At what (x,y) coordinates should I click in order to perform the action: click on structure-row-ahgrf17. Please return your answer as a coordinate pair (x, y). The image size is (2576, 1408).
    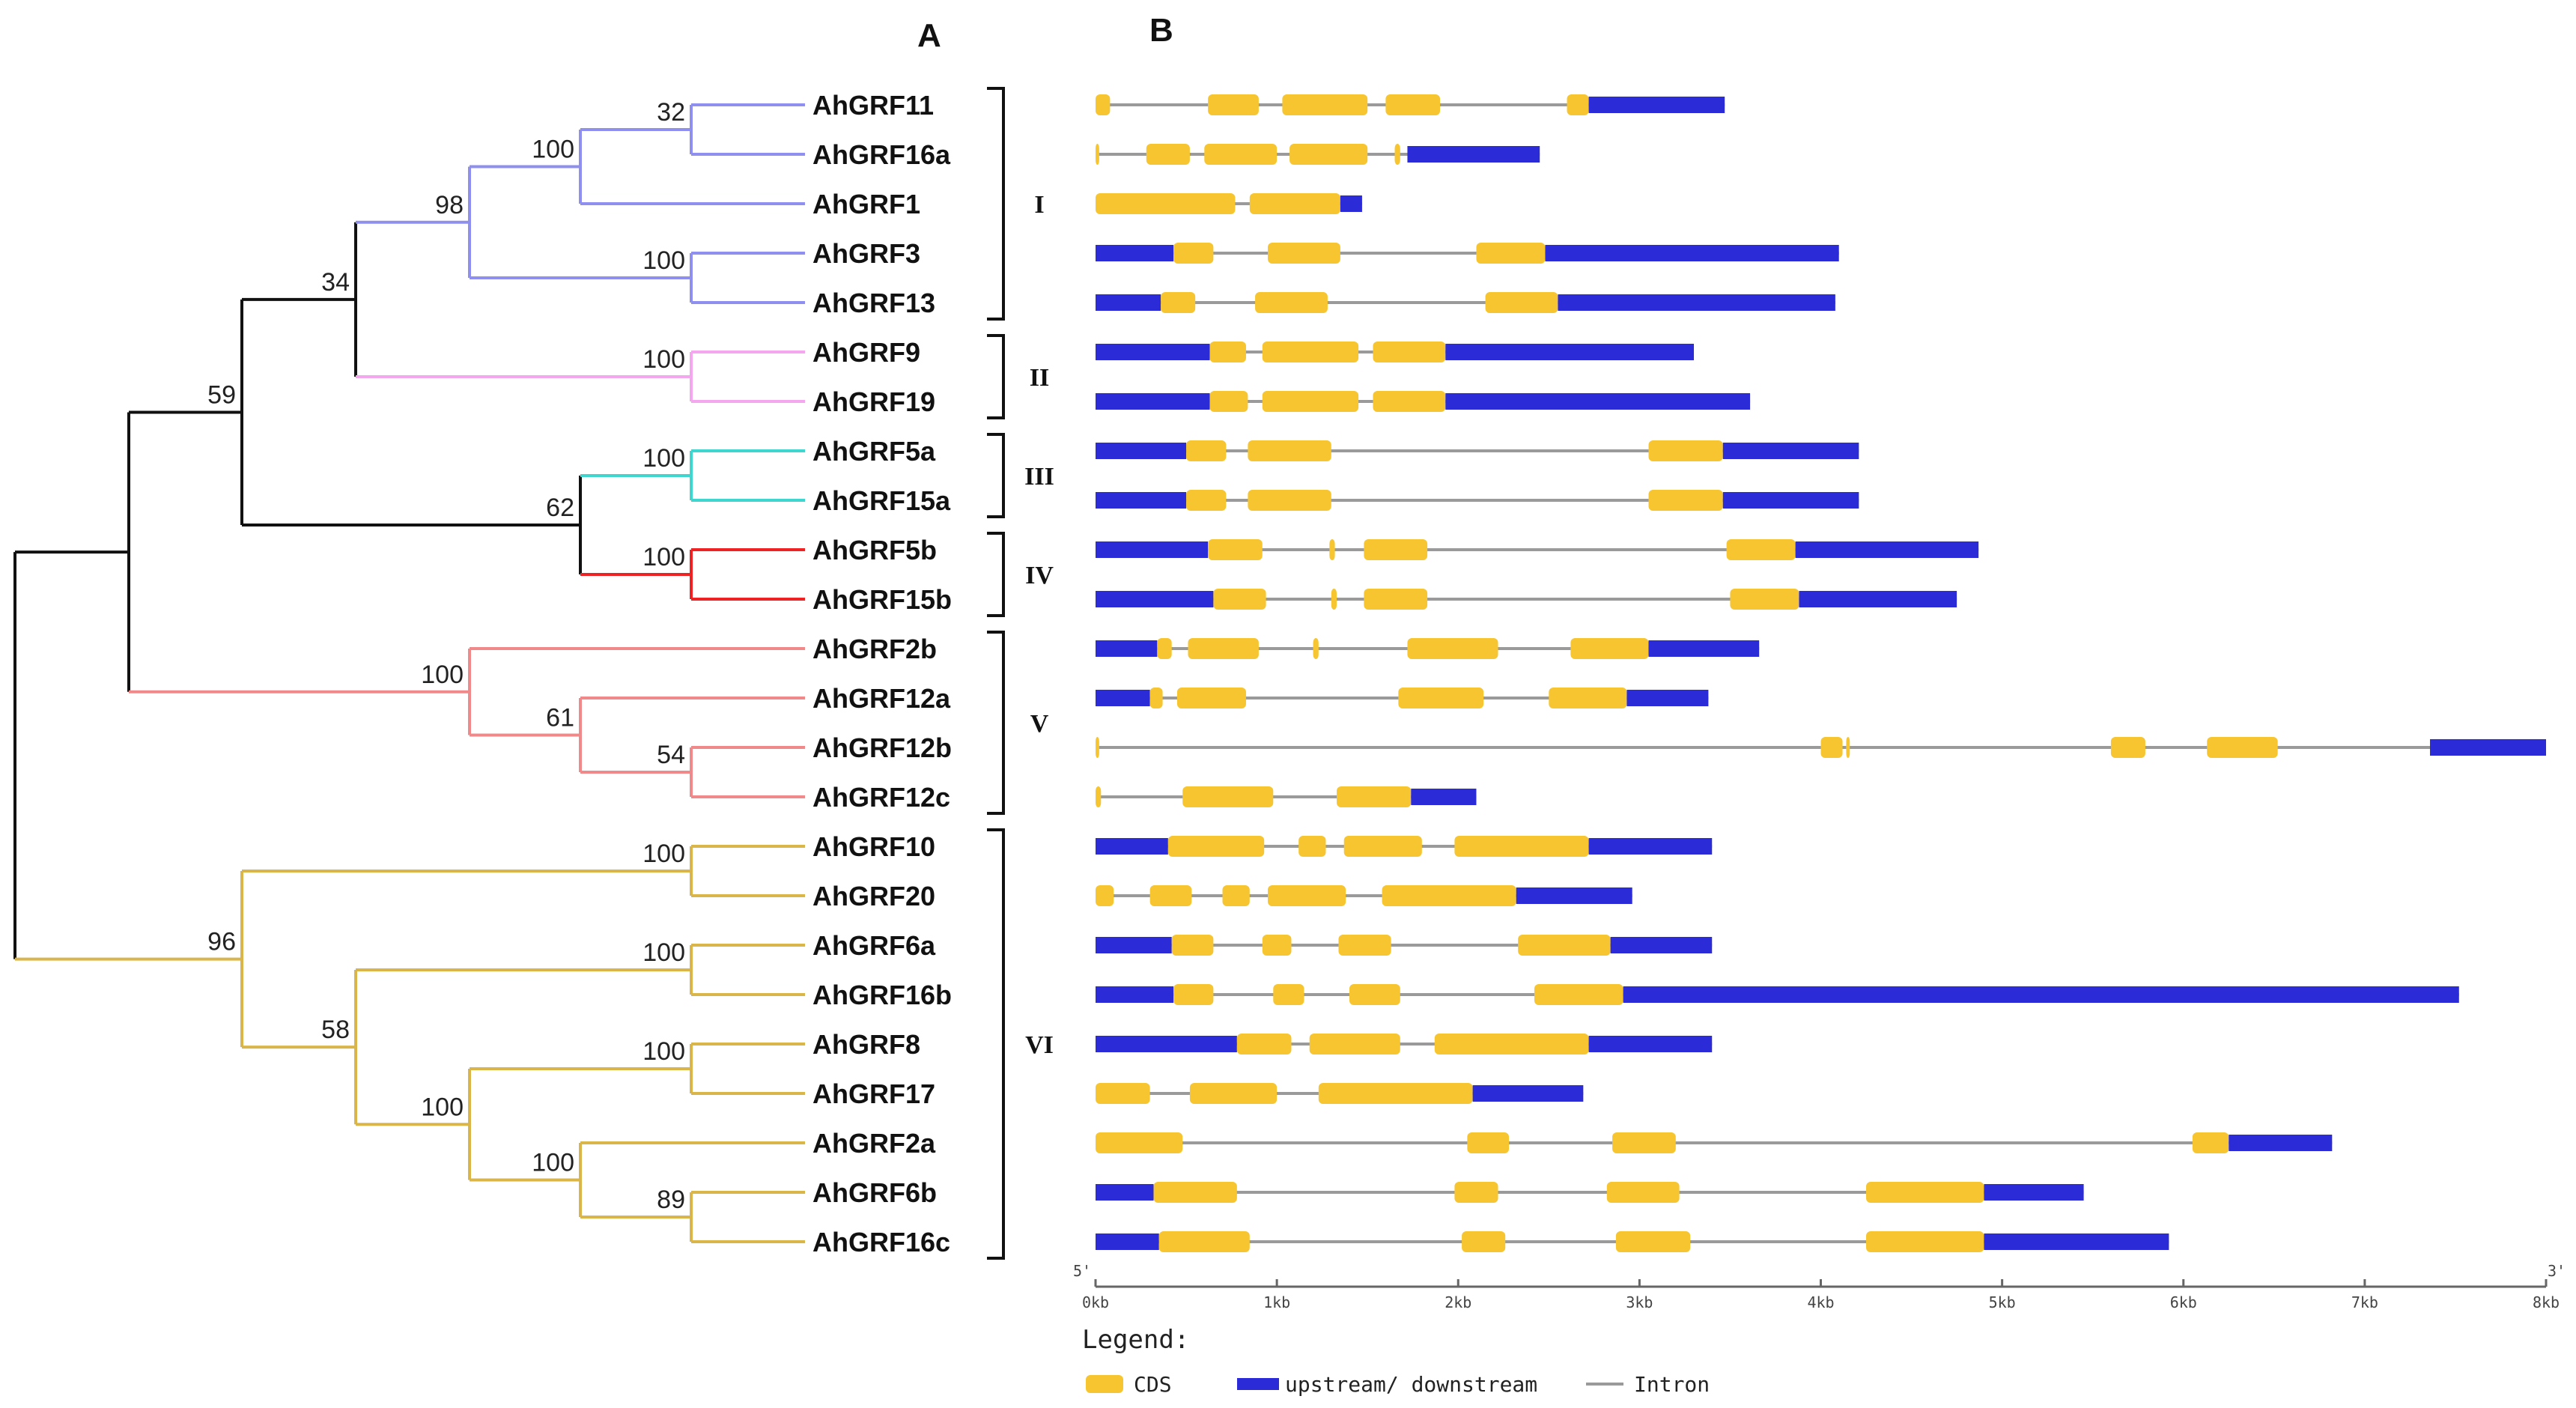
    Looking at the image, I should click on (1340, 1093).